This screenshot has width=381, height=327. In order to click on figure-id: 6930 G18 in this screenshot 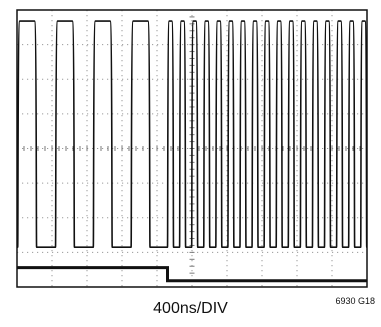, I will do `click(355, 301)`.